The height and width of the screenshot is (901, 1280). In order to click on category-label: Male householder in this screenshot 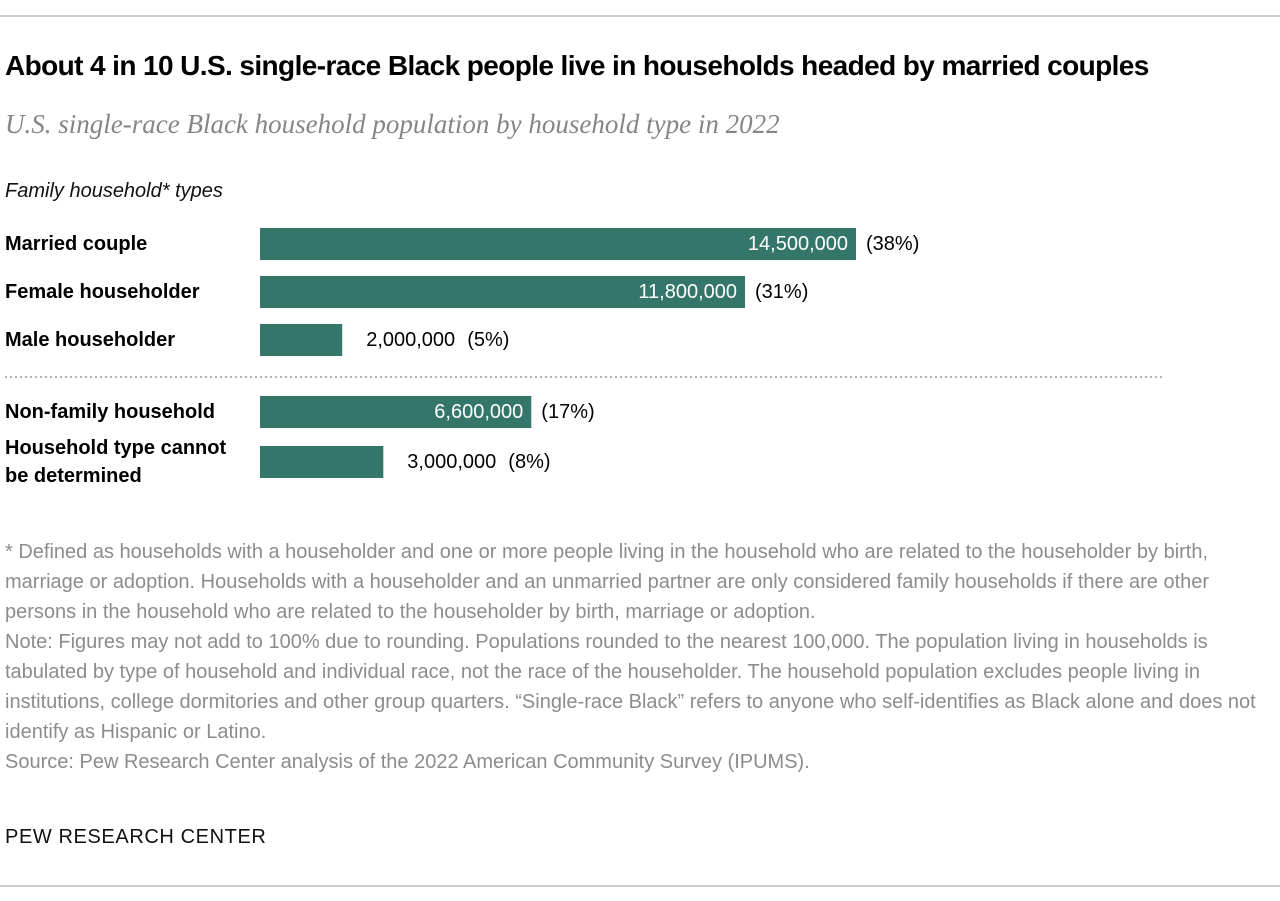, I will do `click(90, 340)`.